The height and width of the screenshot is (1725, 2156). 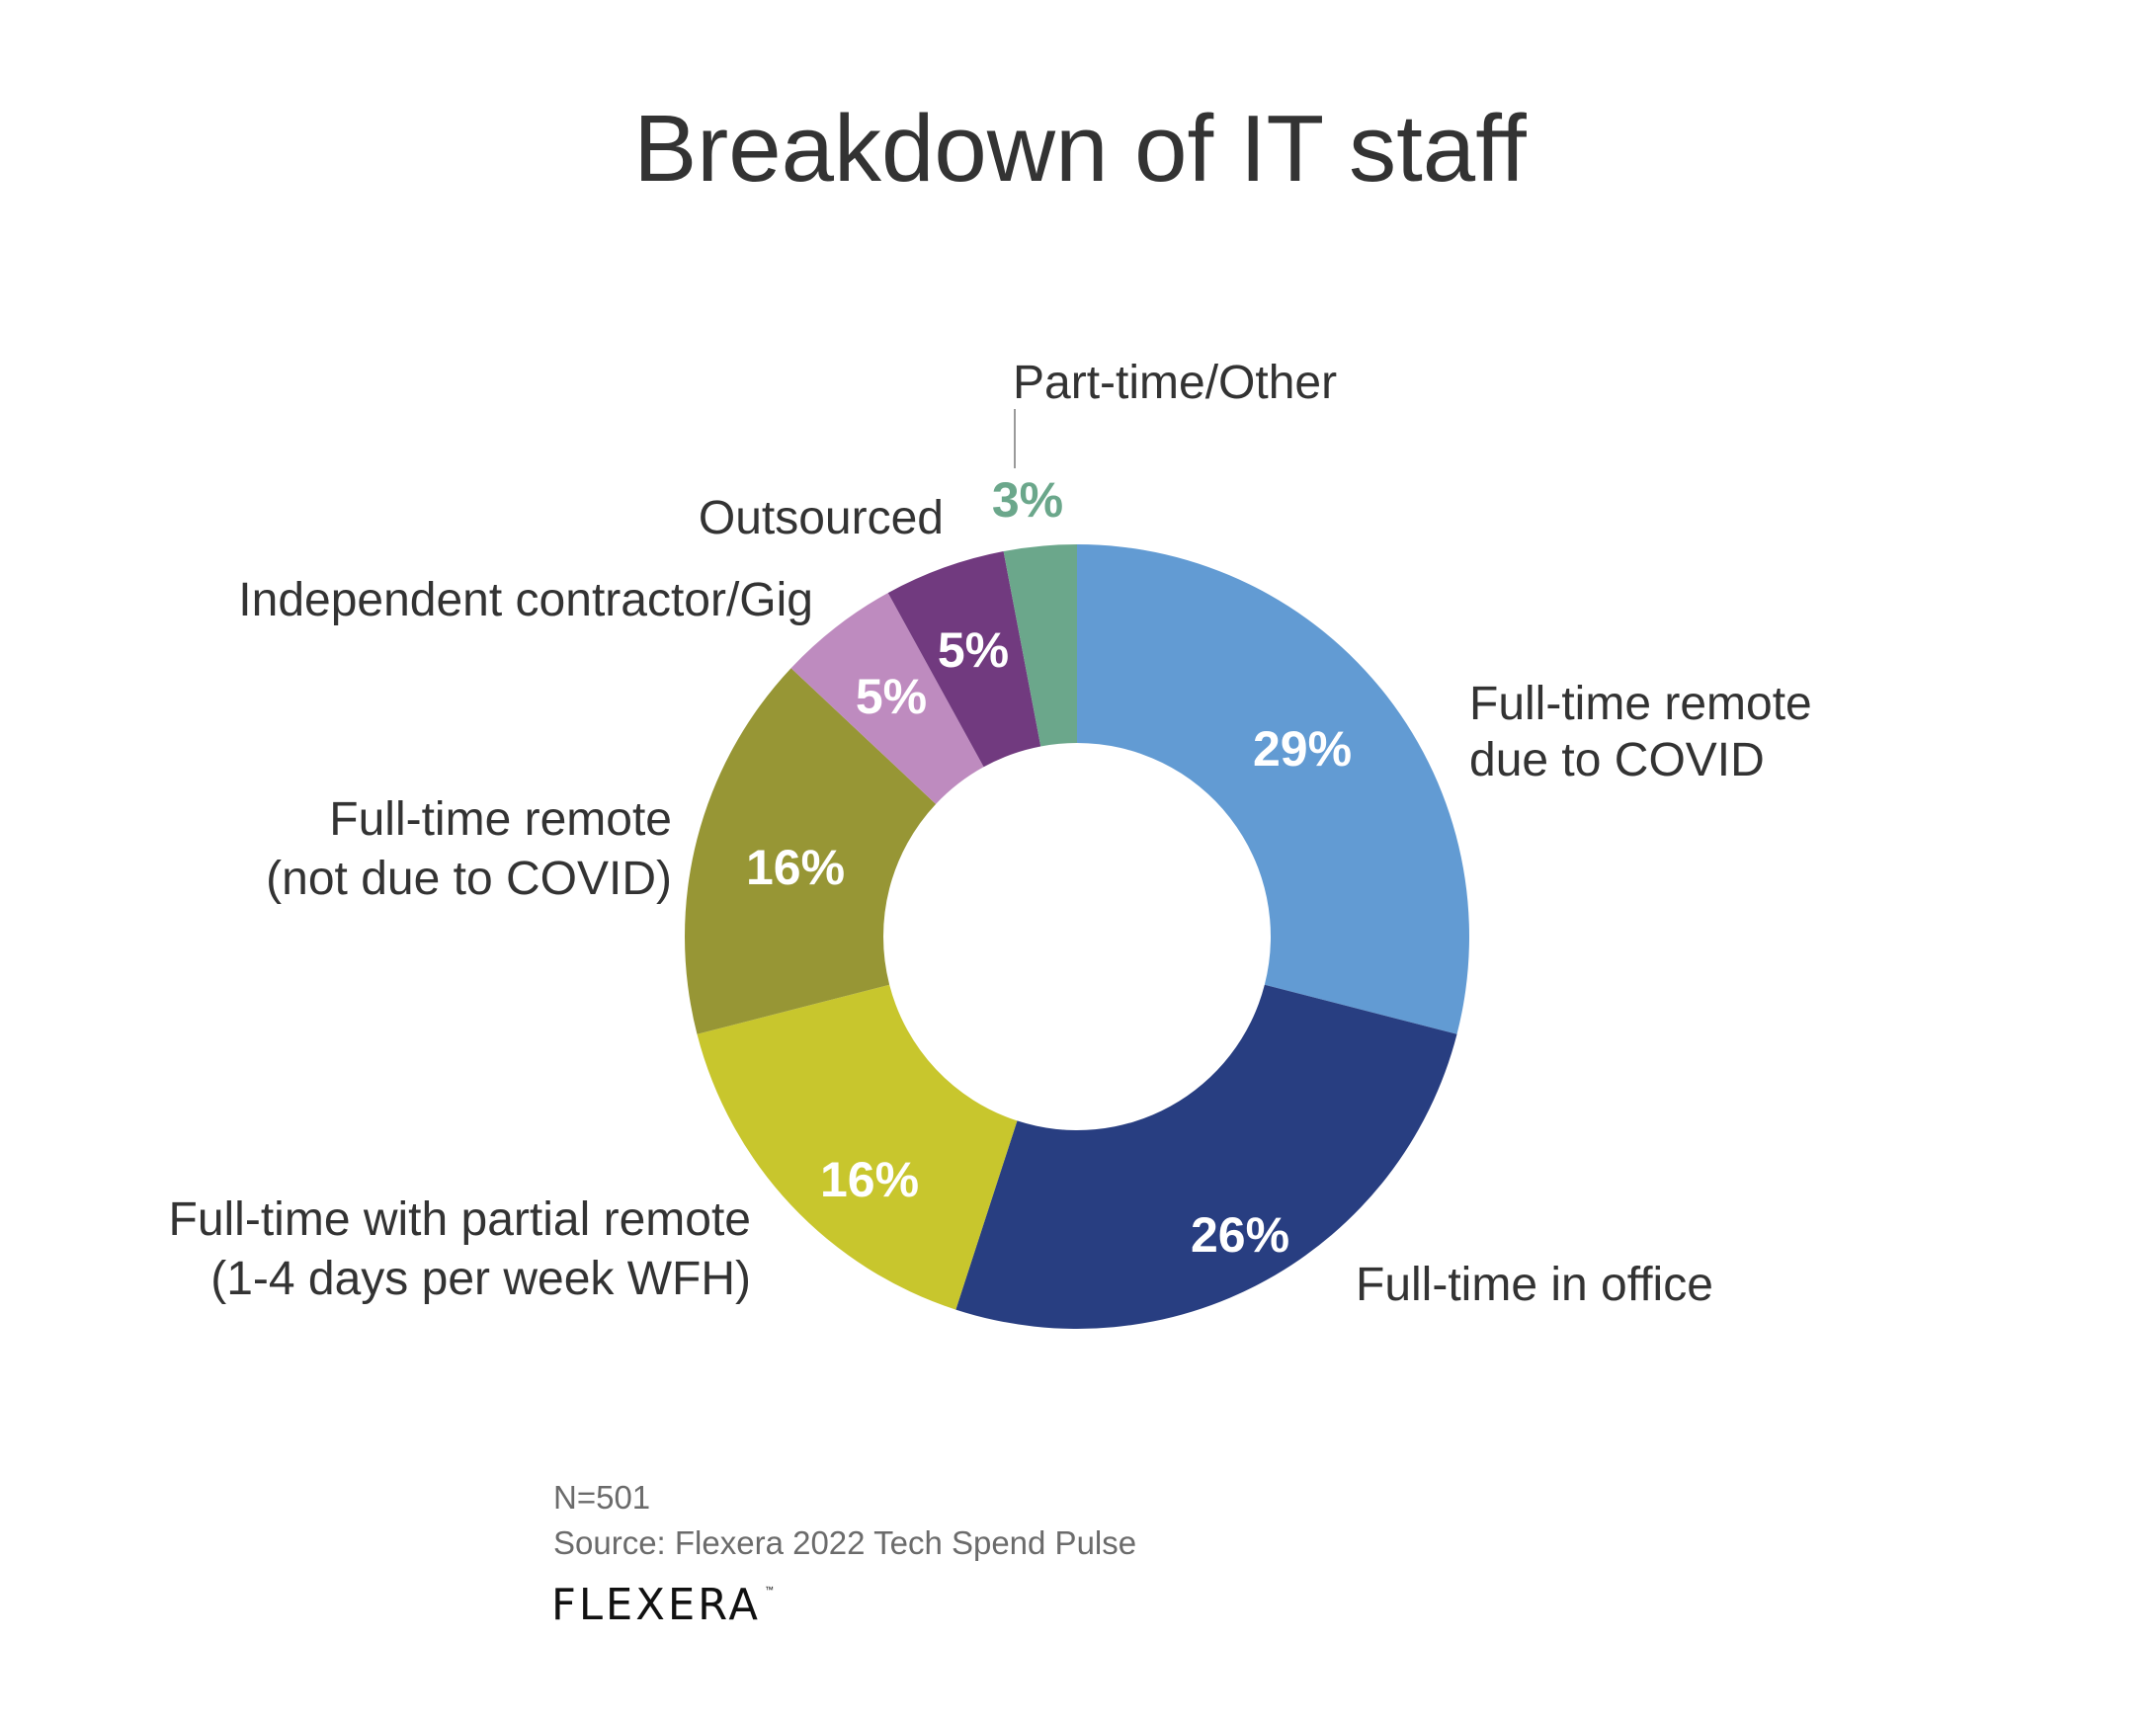 What do you see at coordinates (1641, 732) in the screenshot?
I see `category-label-full-time-remote-due-to-covid: Full-time remote due to COVID` at bounding box center [1641, 732].